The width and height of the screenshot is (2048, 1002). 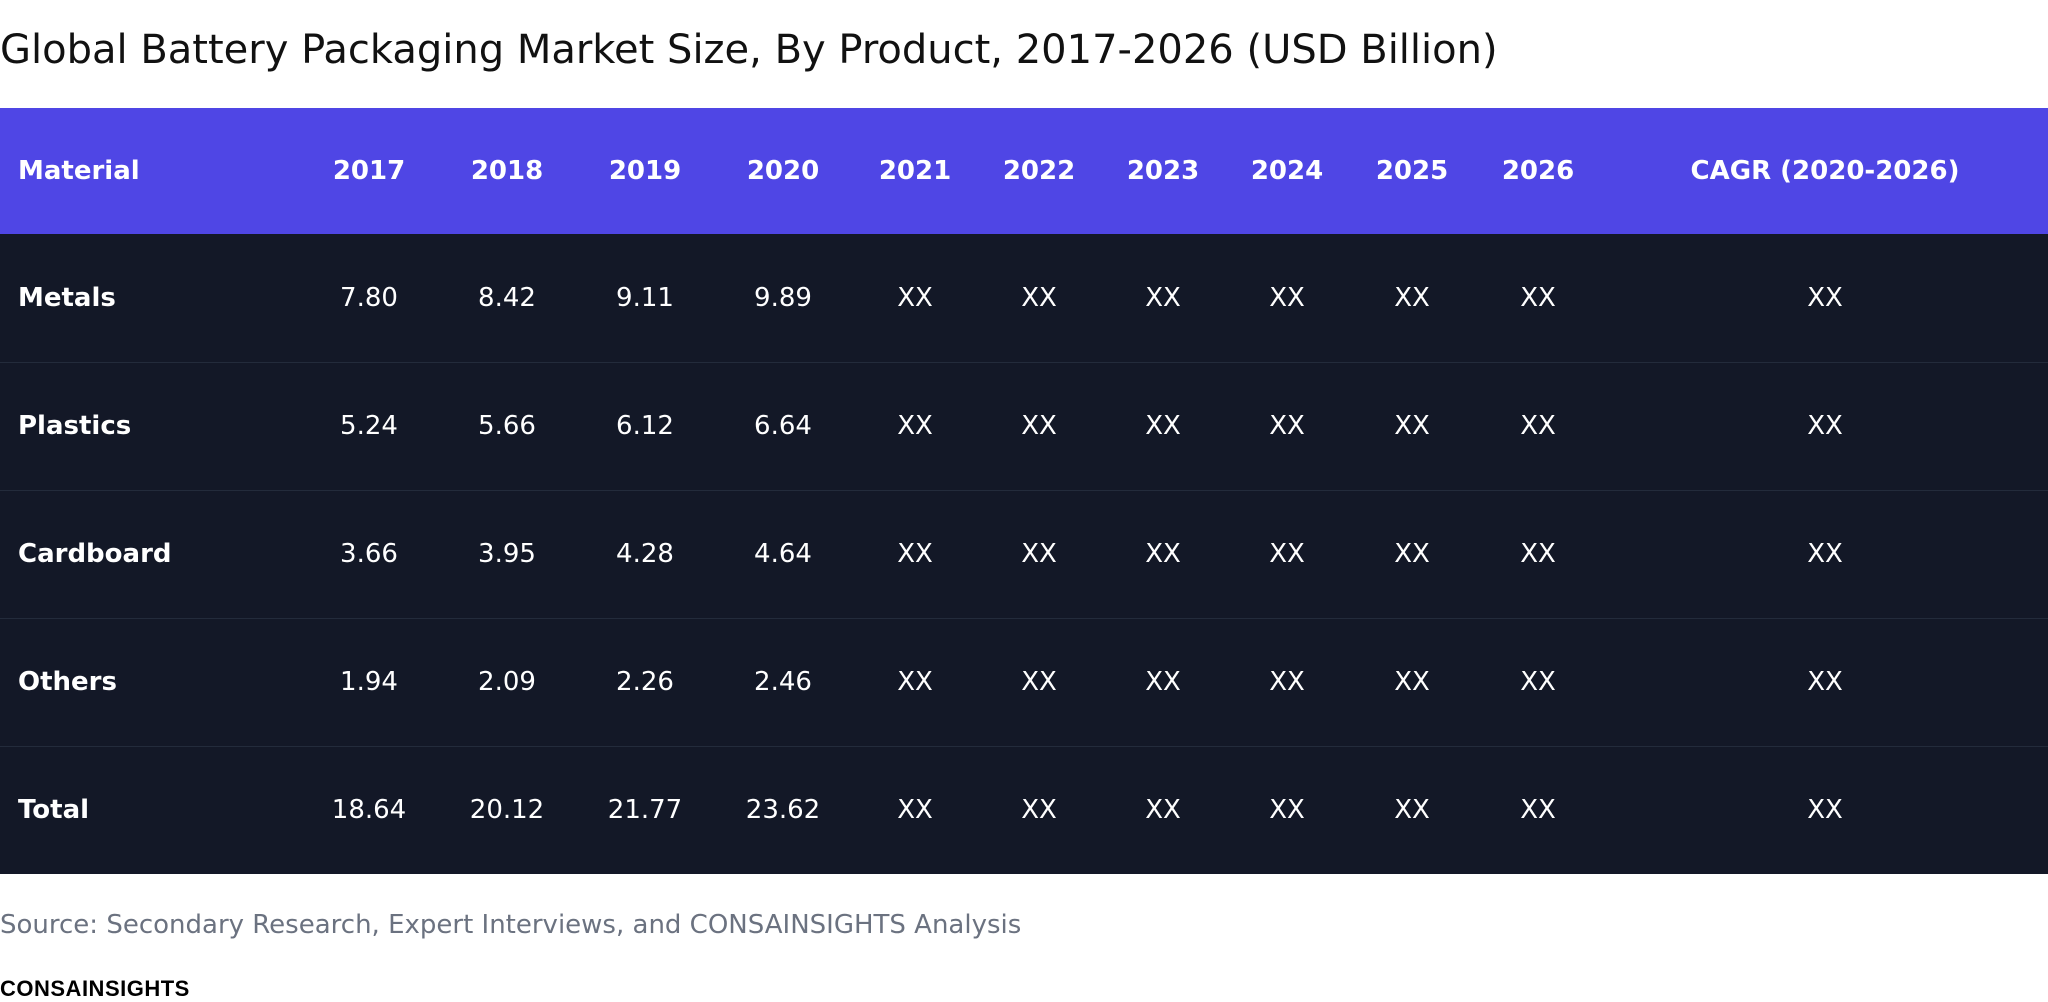 I want to click on table-cell: 6.64, so click(x=783, y=426).